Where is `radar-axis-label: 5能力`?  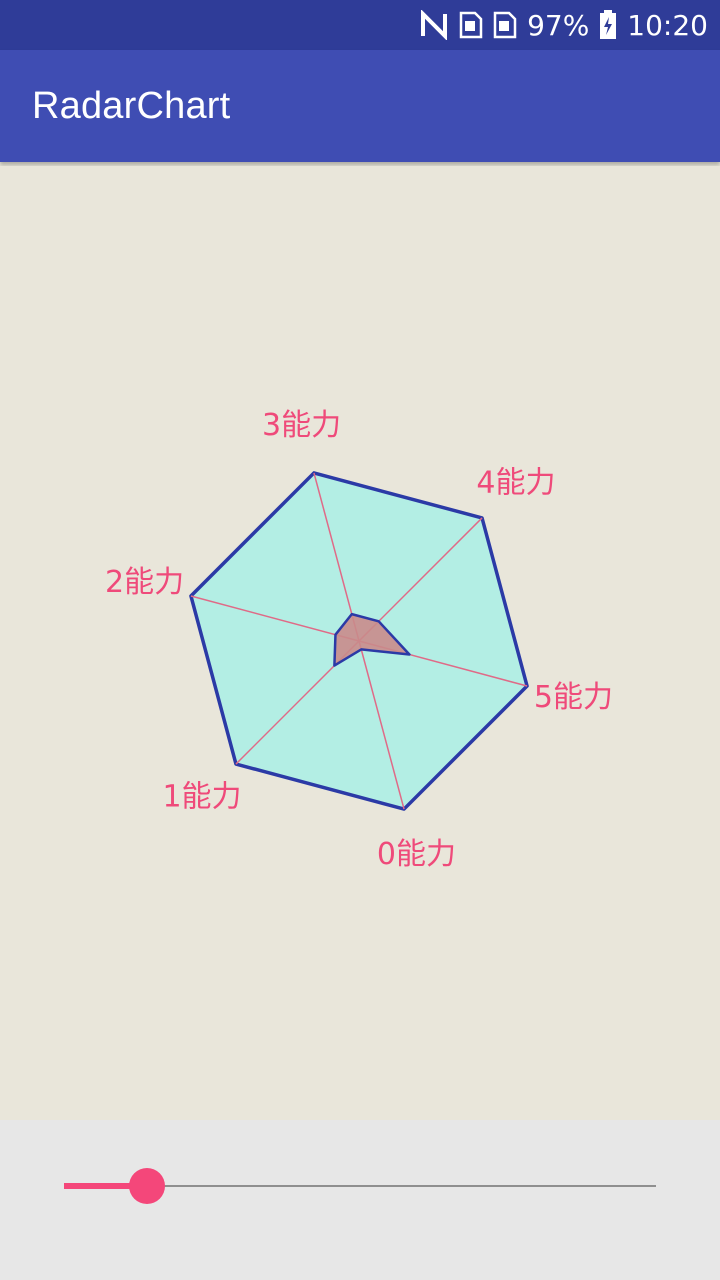 radar-axis-label: 5能力 is located at coordinates (573, 697).